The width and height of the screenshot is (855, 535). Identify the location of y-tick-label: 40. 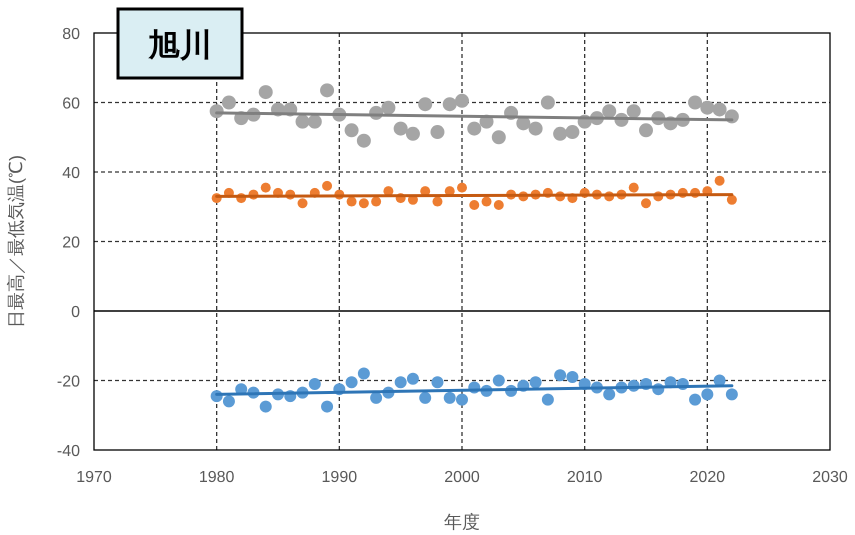
(71, 173).